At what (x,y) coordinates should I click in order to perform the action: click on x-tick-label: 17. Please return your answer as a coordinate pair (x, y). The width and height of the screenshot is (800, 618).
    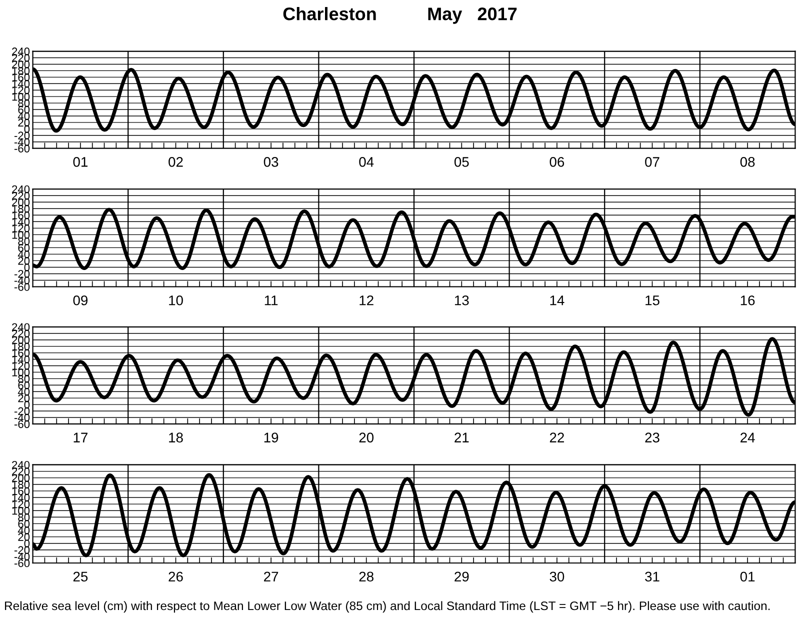
    Looking at the image, I should click on (81, 437).